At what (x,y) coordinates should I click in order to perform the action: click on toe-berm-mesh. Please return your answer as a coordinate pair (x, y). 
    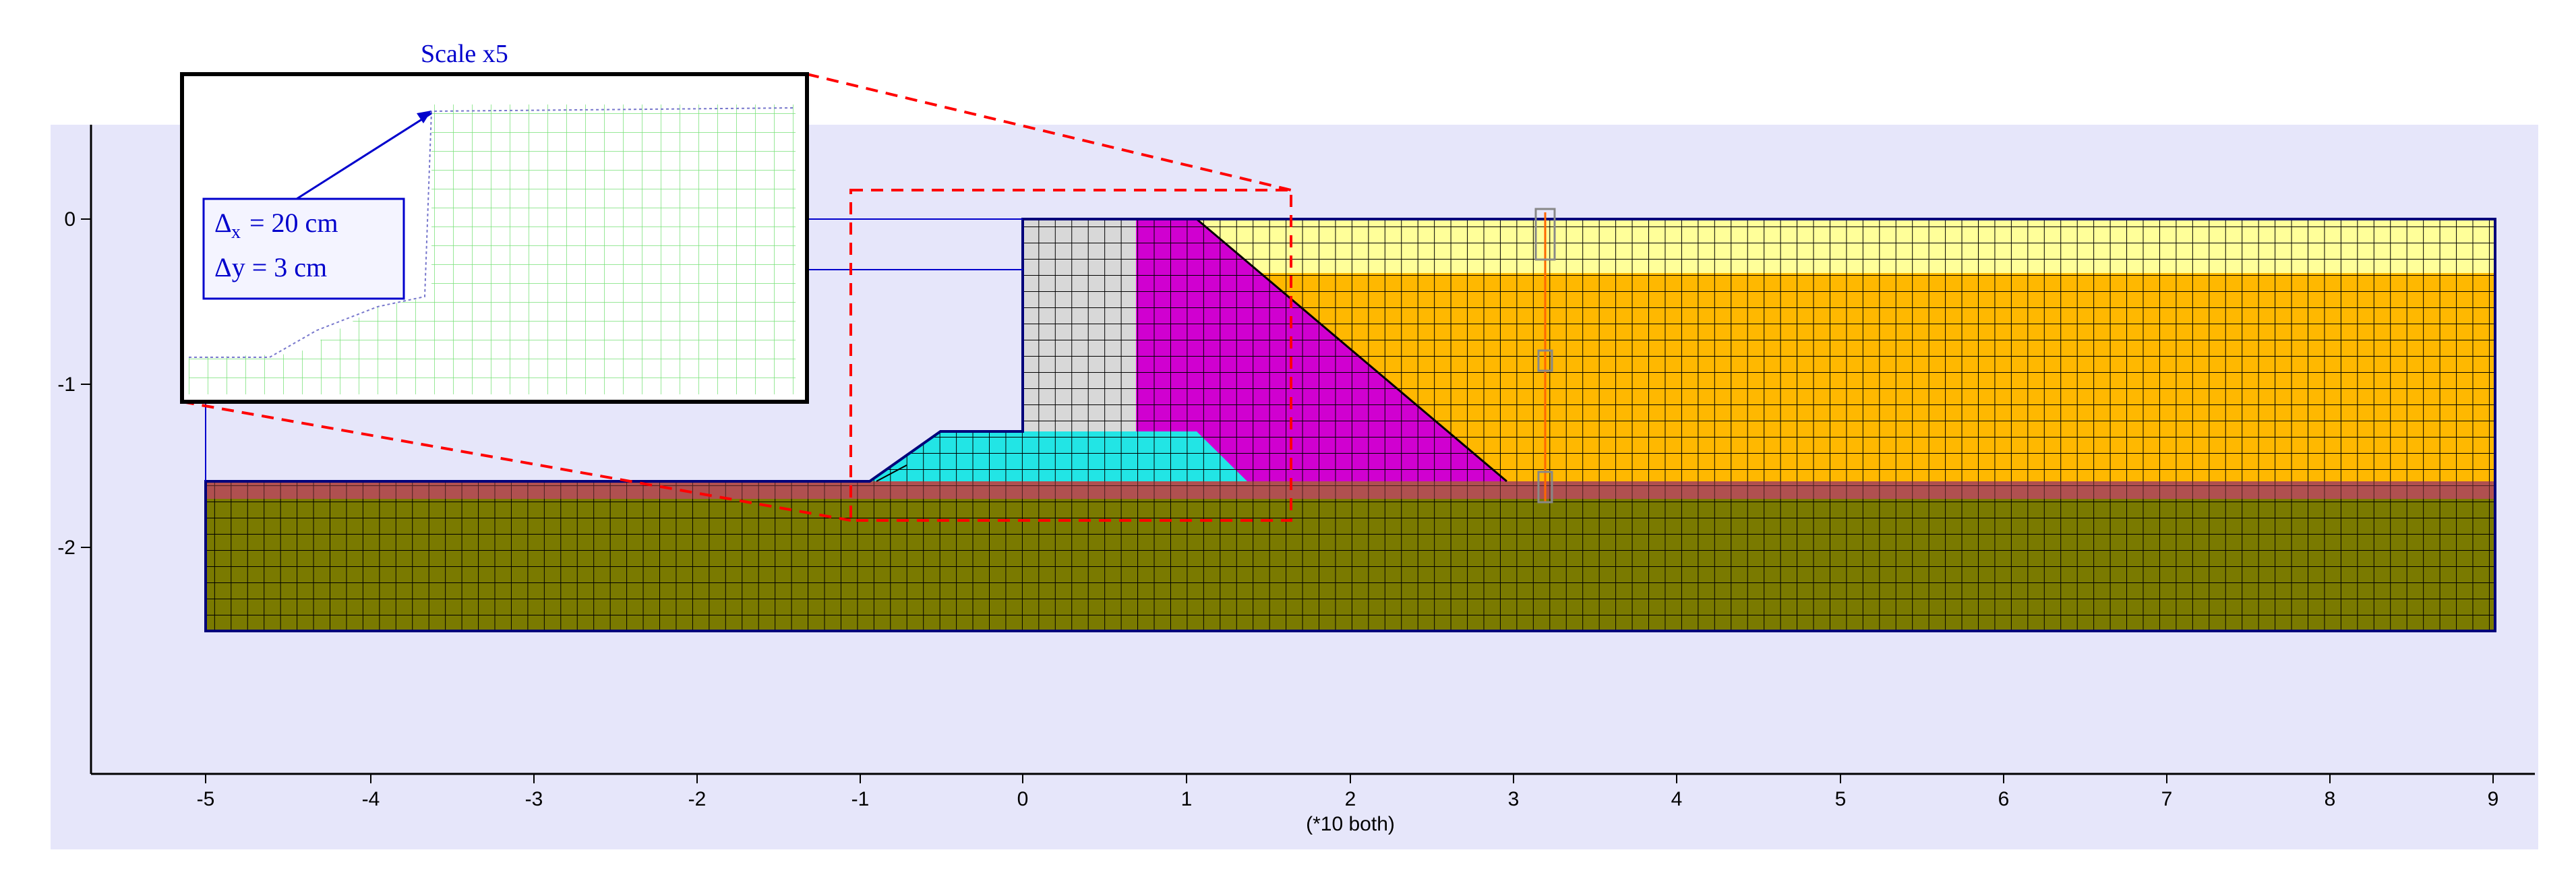
    Looking at the image, I should click on (1058, 456).